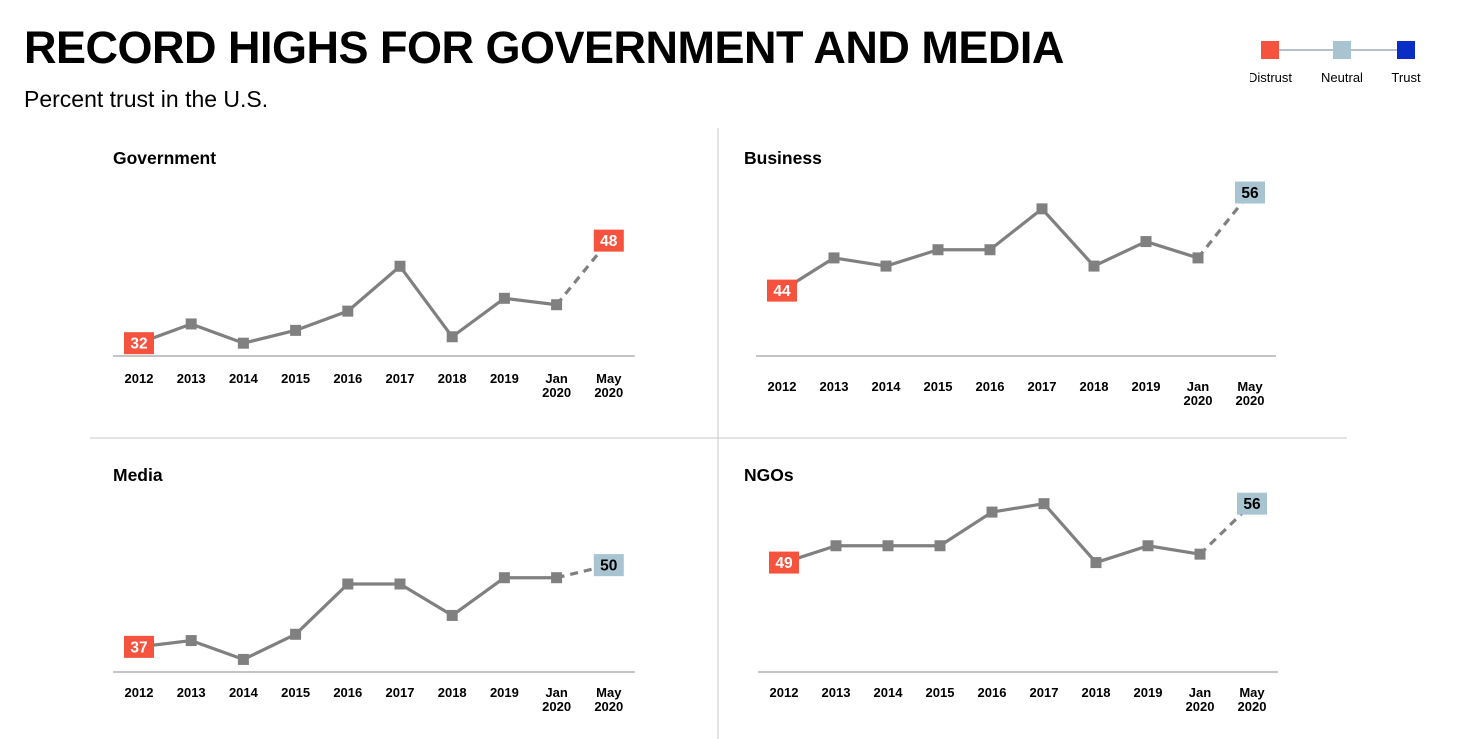 Image resolution: width=1463 pixels, height=739 pixels. I want to click on data-label: 50, so click(608, 566).